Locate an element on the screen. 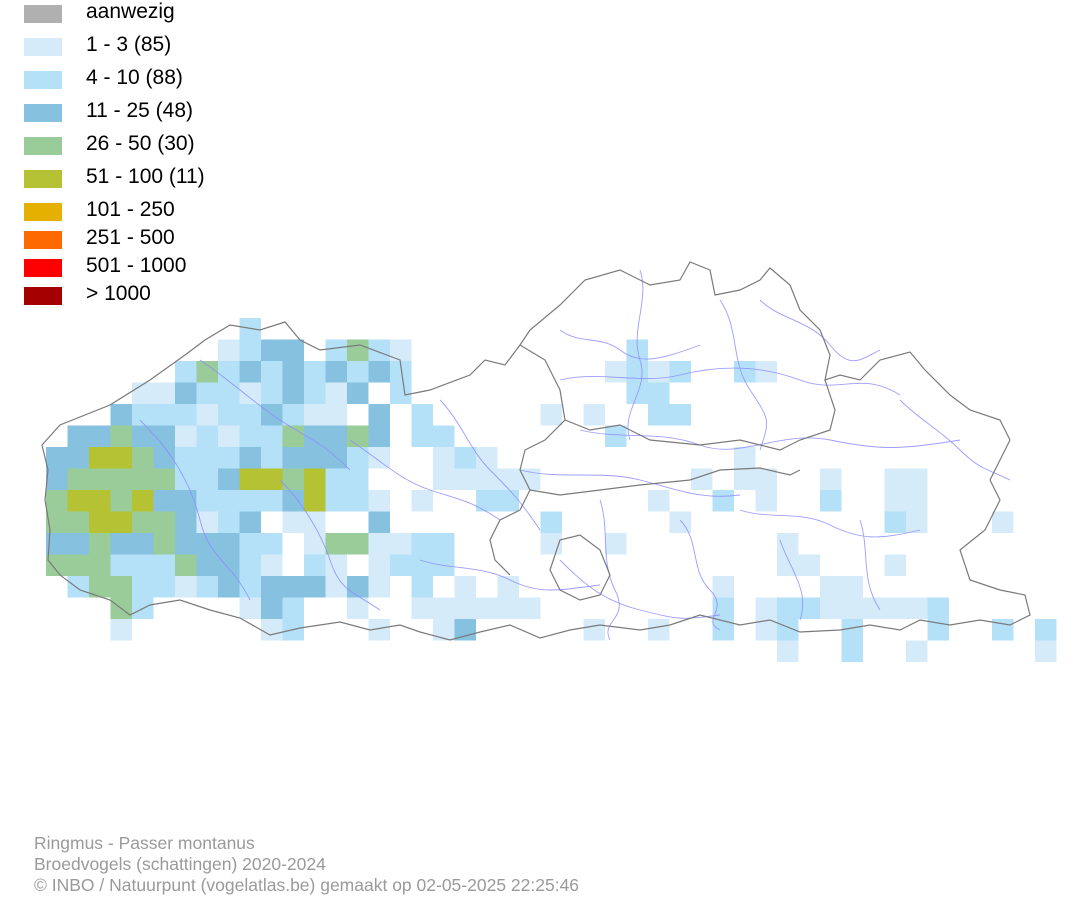 The height and width of the screenshot is (900, 1074). legend-item: 1 - 3 (85) is located at coordinates (154, 45).